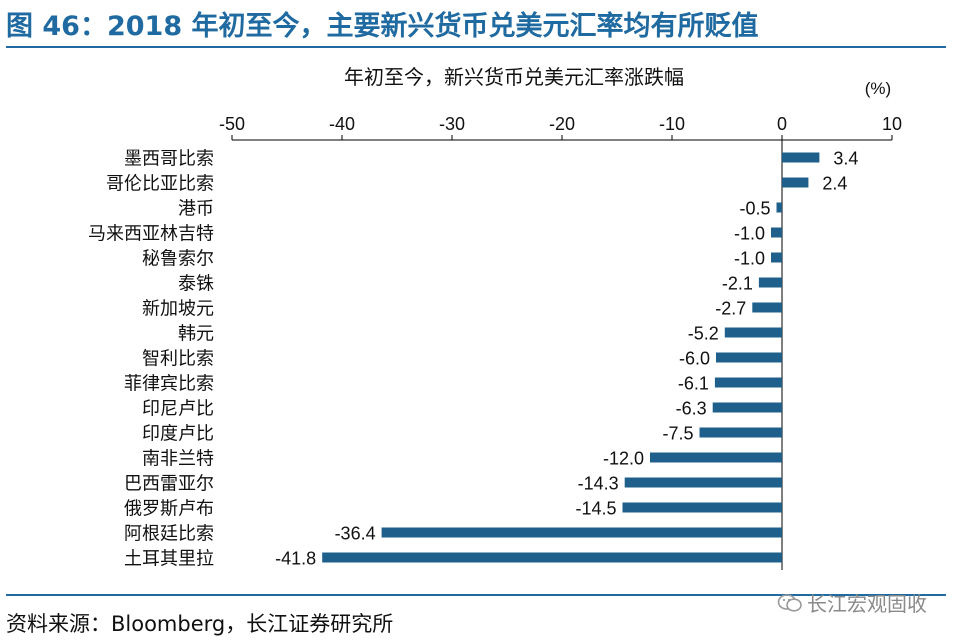 This screenshot has height=643, width=955. Describe the element at coordinates (754, 209) in the screenshot. I see `data-label: -0.5` at that location.